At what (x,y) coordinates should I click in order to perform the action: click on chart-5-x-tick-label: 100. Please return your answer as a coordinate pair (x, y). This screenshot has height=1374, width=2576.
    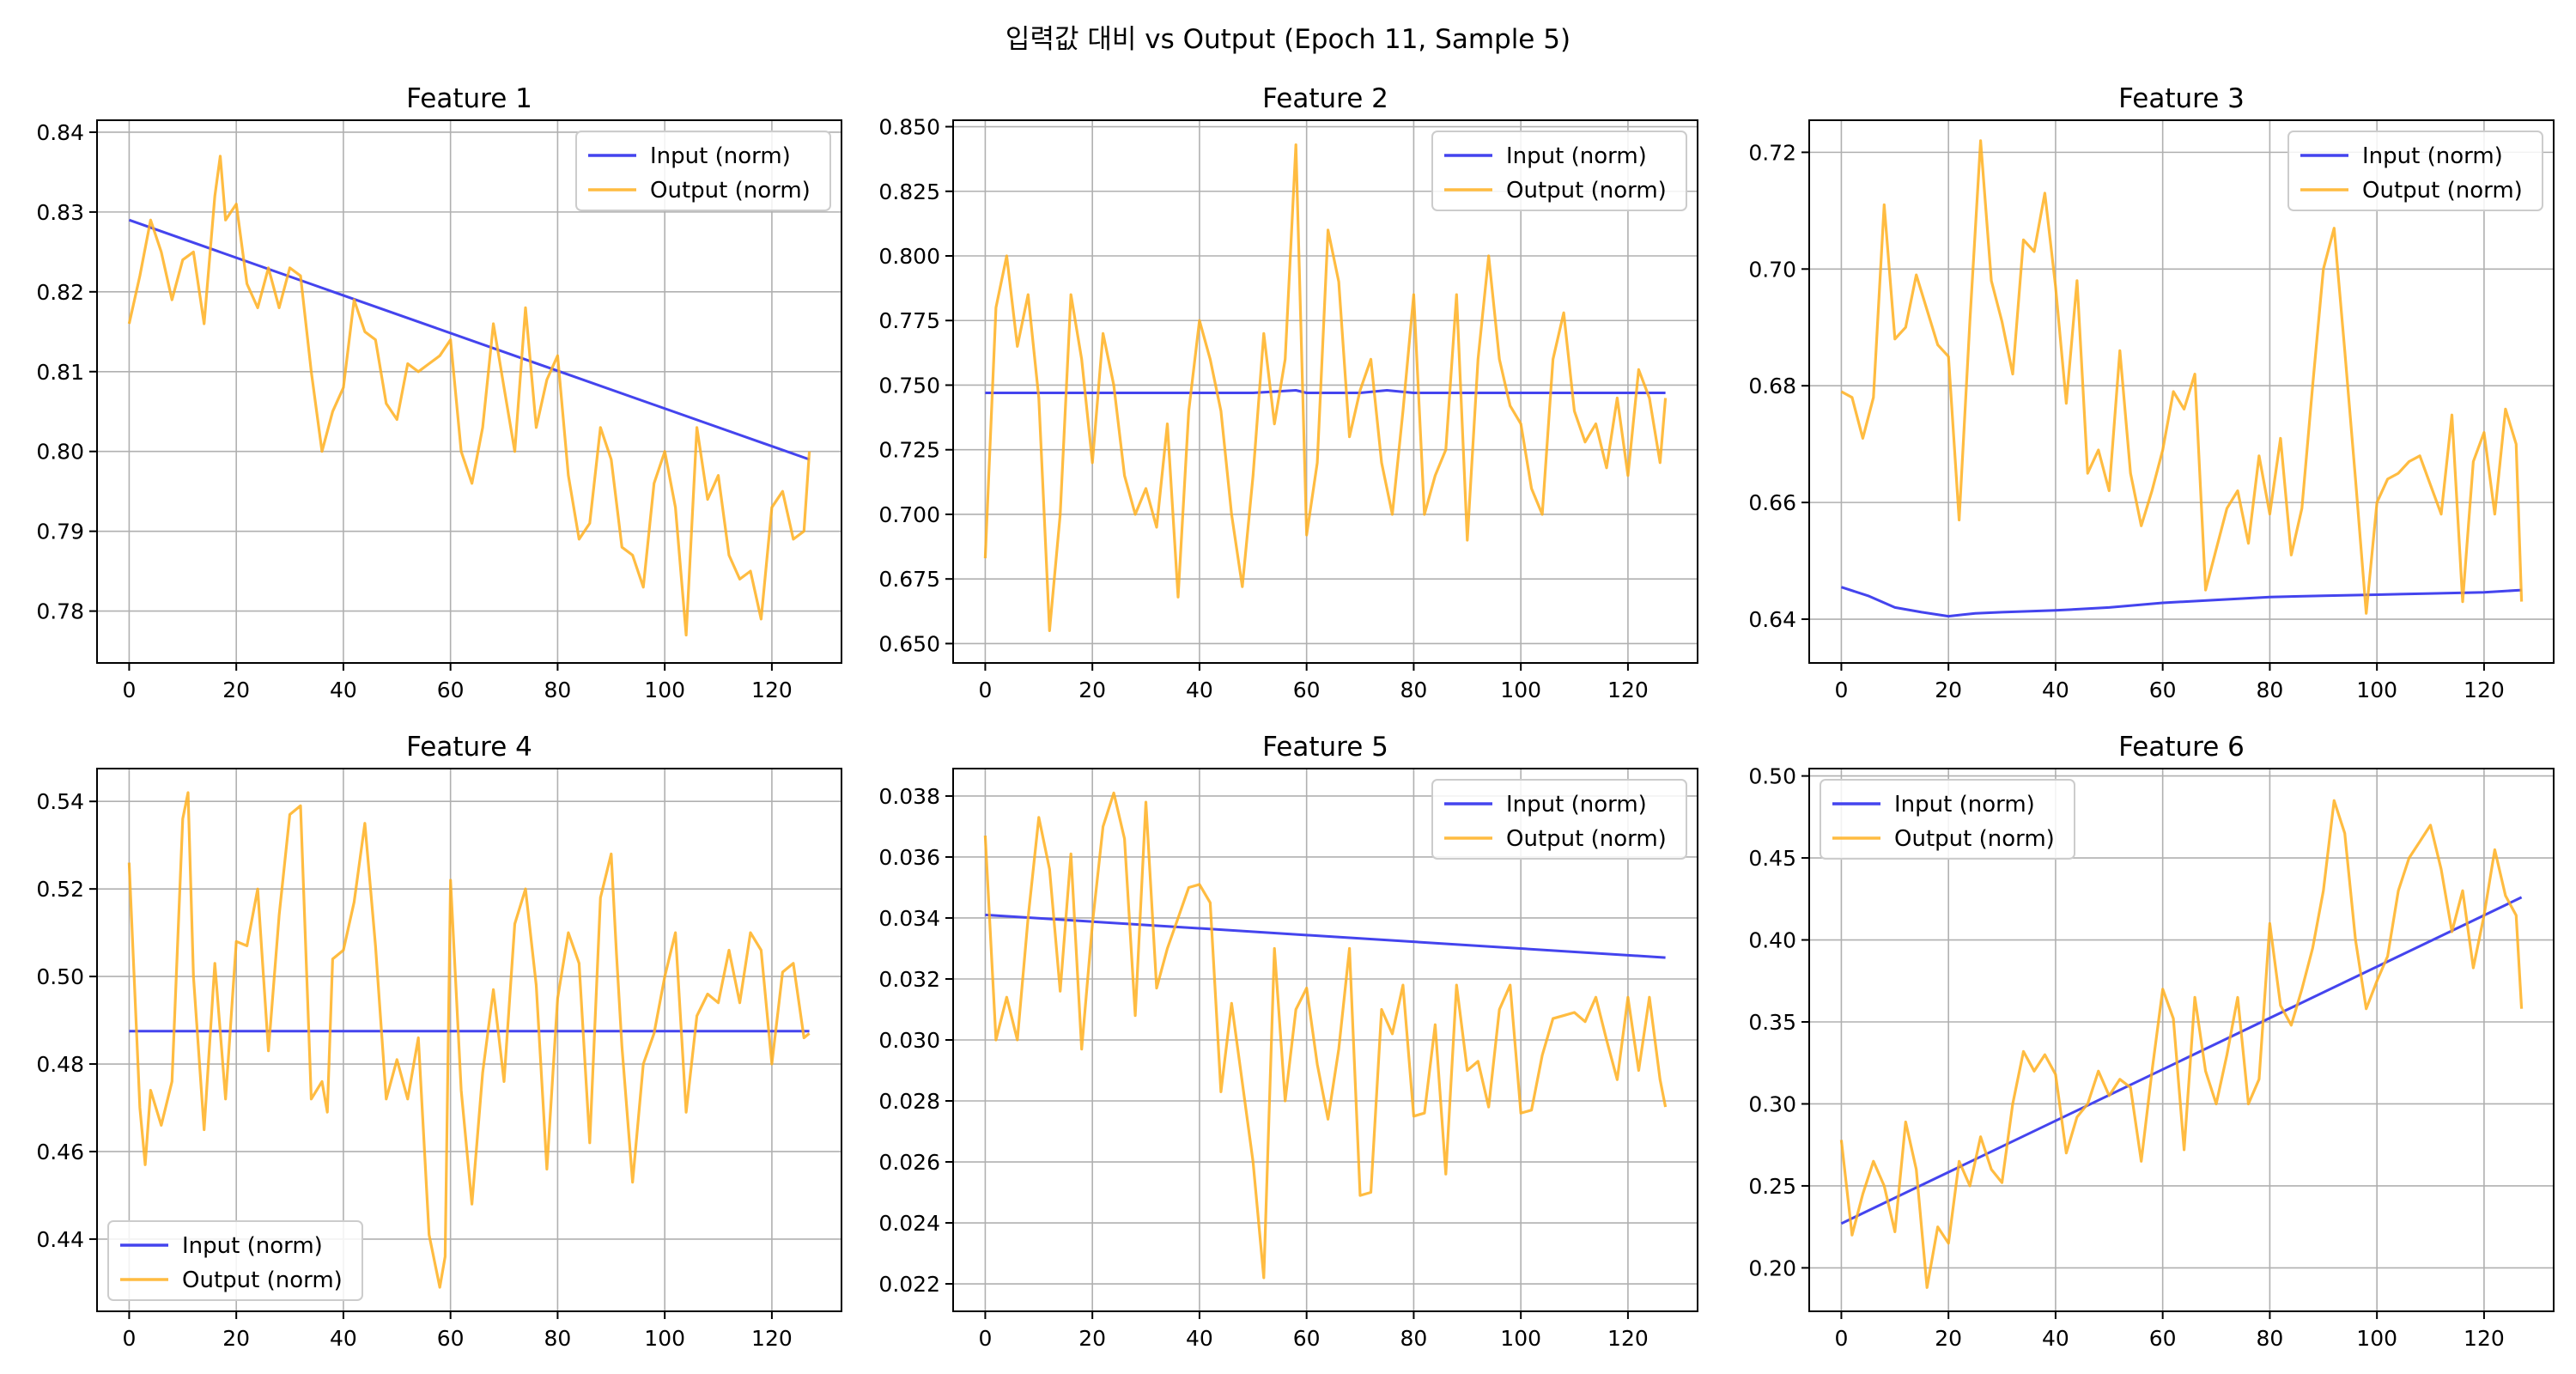
    Looking at the image, I should click on (1521, 1338).